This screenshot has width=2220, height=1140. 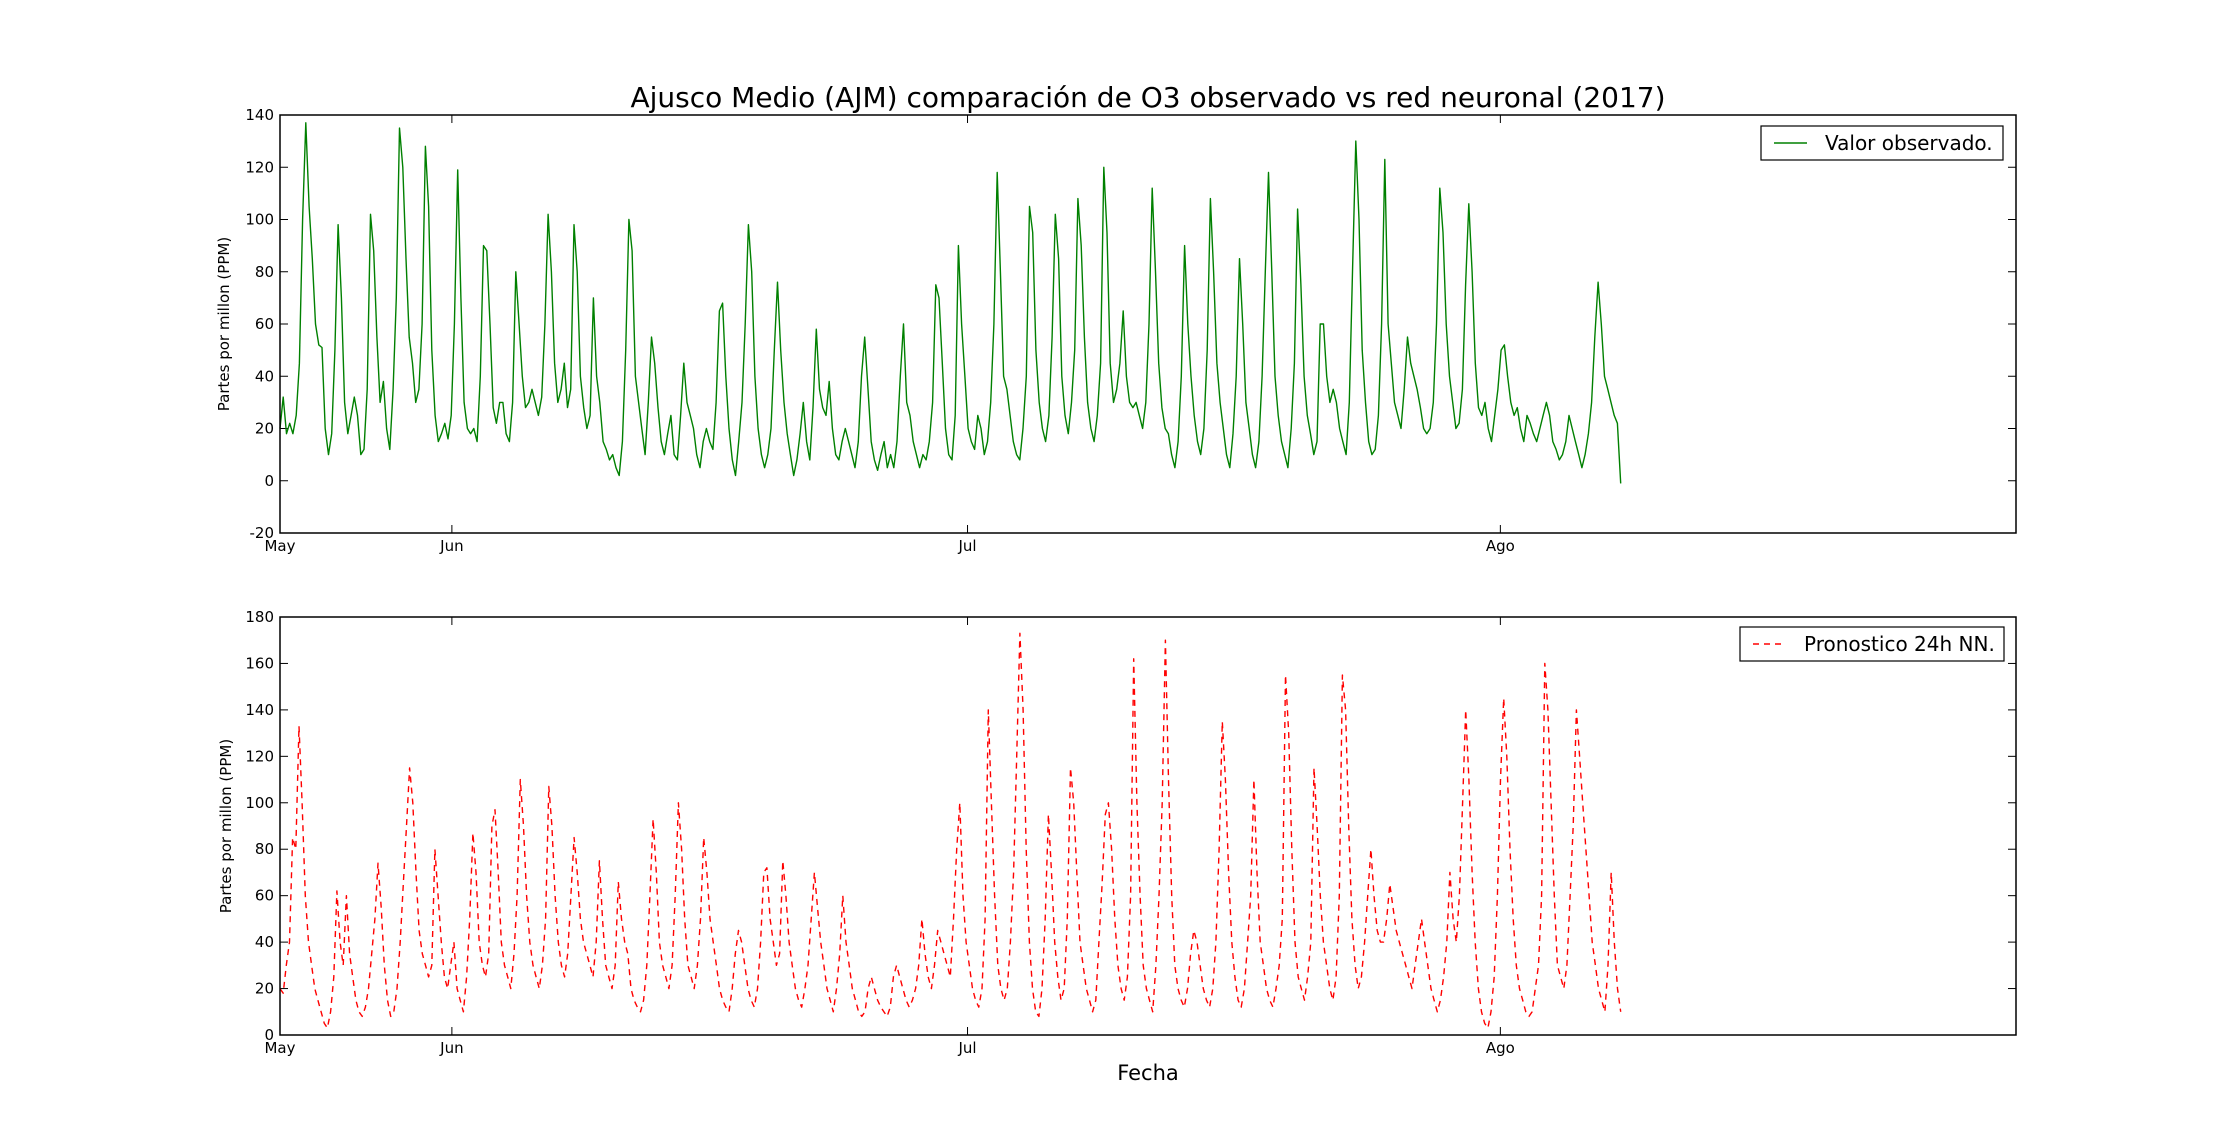 What do you see at coordinates (269, 1035) in the screenshot?
I see `forecast-y-tick-label: 0` at bounding box center [269, 1035].